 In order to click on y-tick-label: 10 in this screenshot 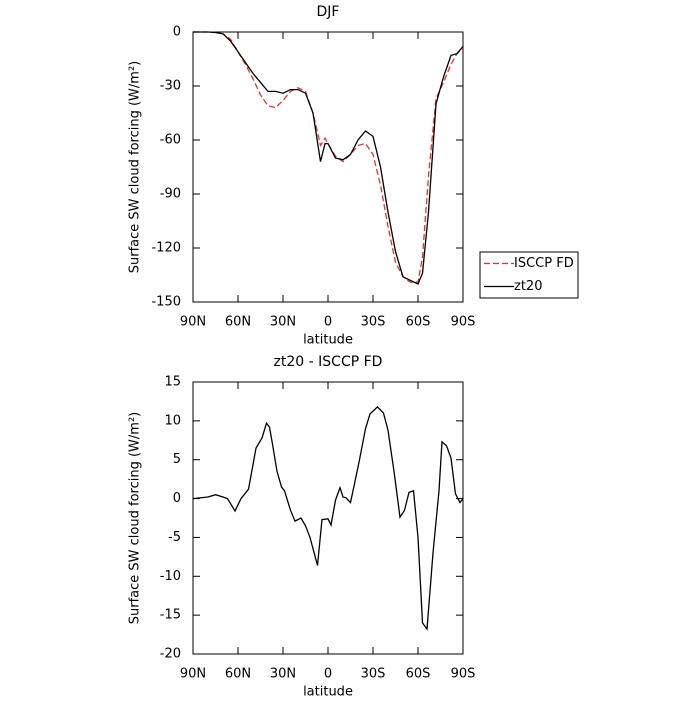, I will do `click(172, 420)`.